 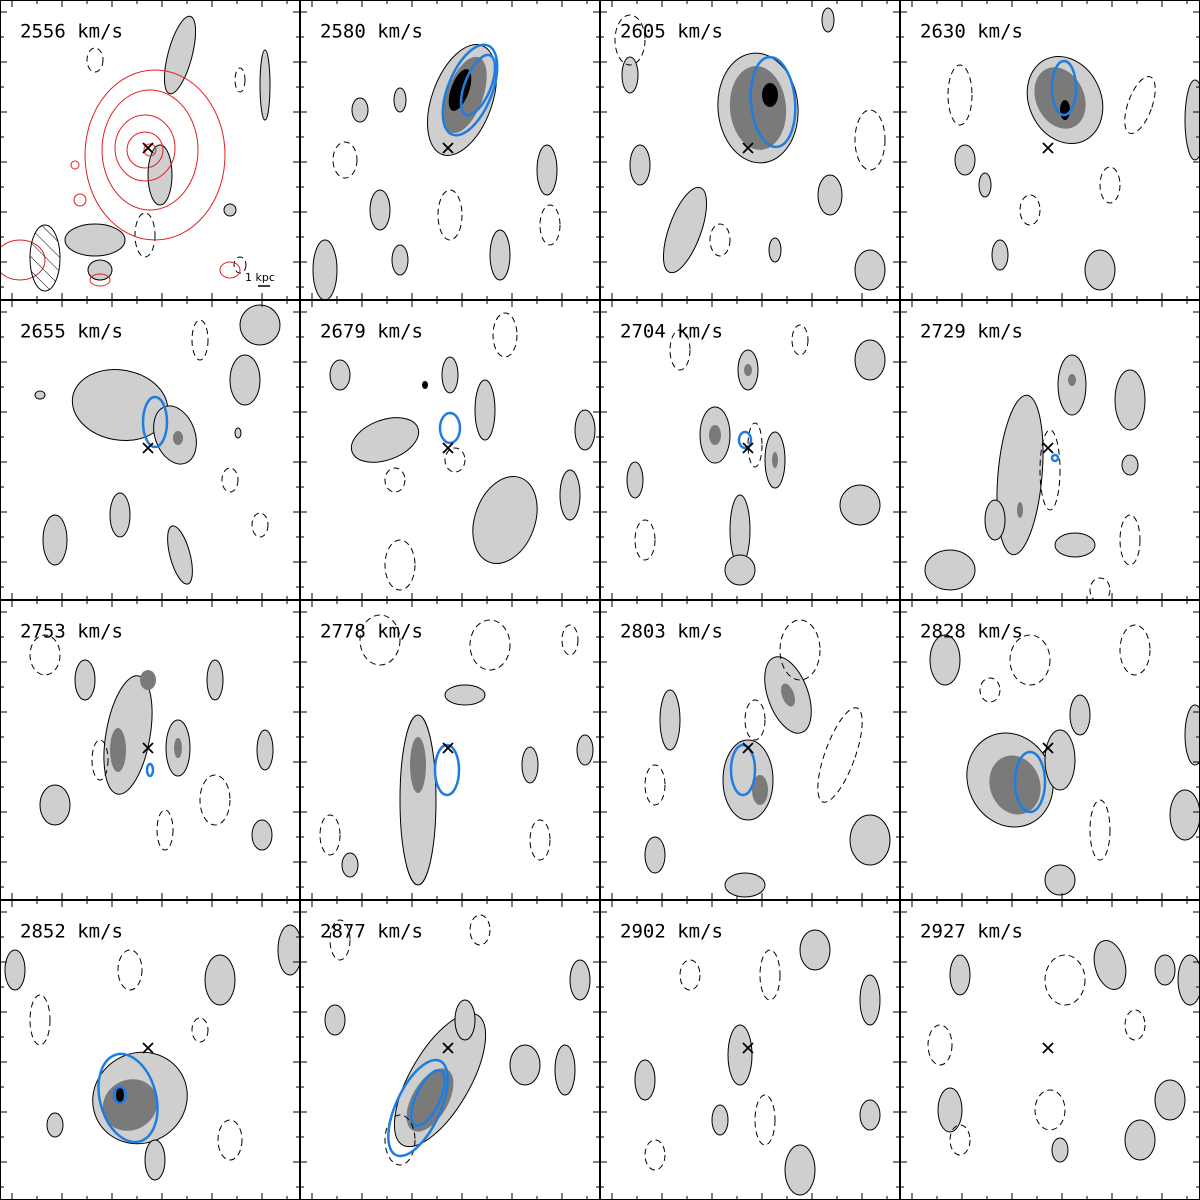 I want to click on velocity-label: 2580 km/s, so click(x=371, y=32).